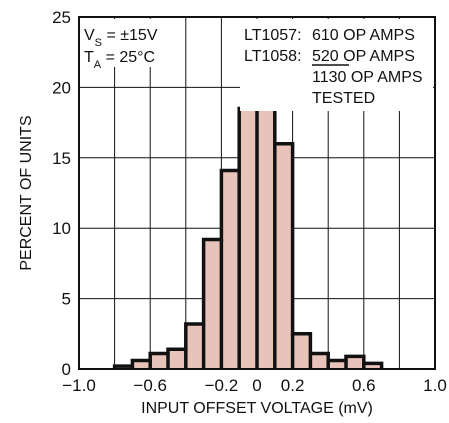 The image size is (449, 423). Describe the element at coordinates (26, 192) in the screenshot. I see `y-axis-title: PERCENT OF UNITS` at that location.